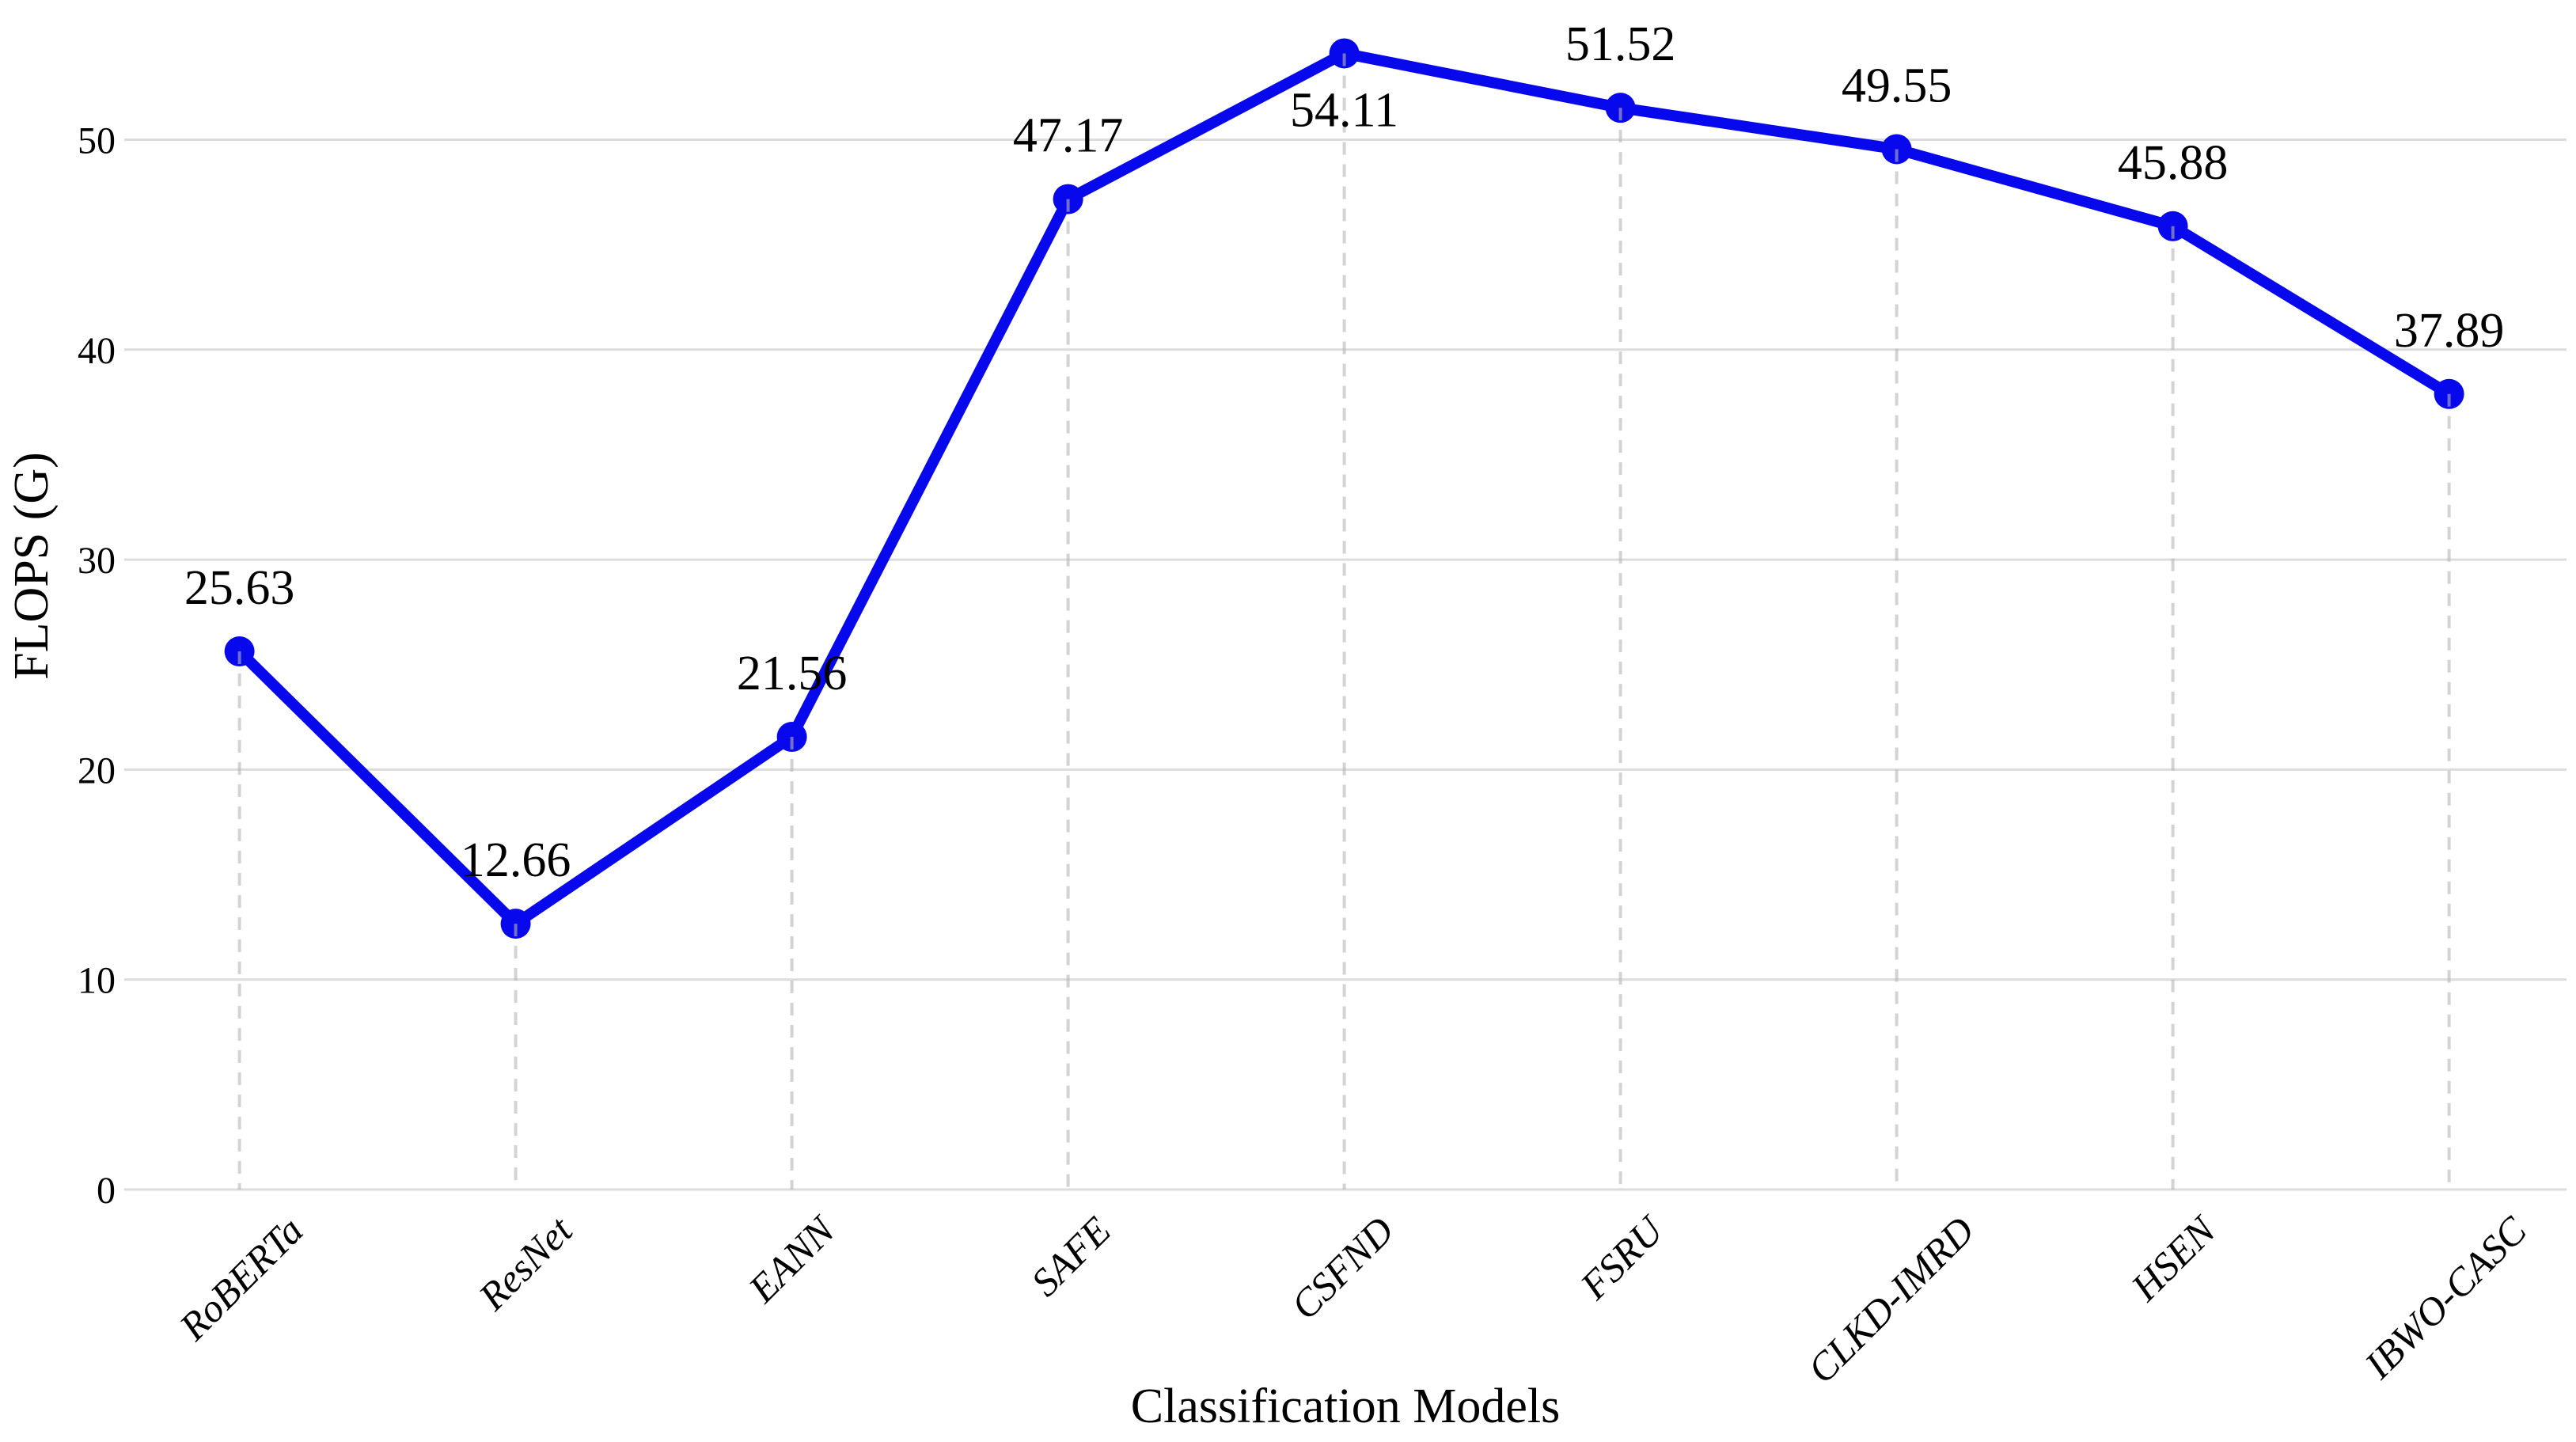  Describe the element at coordinates (32, 566) in the screenshot. I see `y-axis-title: FLOPS (G)` at that location.